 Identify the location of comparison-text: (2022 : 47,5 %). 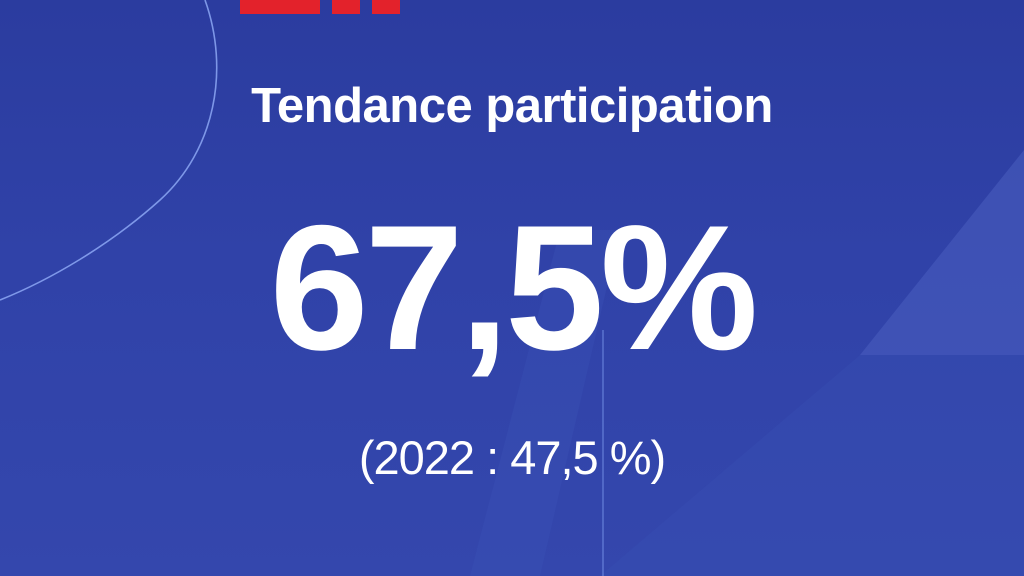
(512, 457).